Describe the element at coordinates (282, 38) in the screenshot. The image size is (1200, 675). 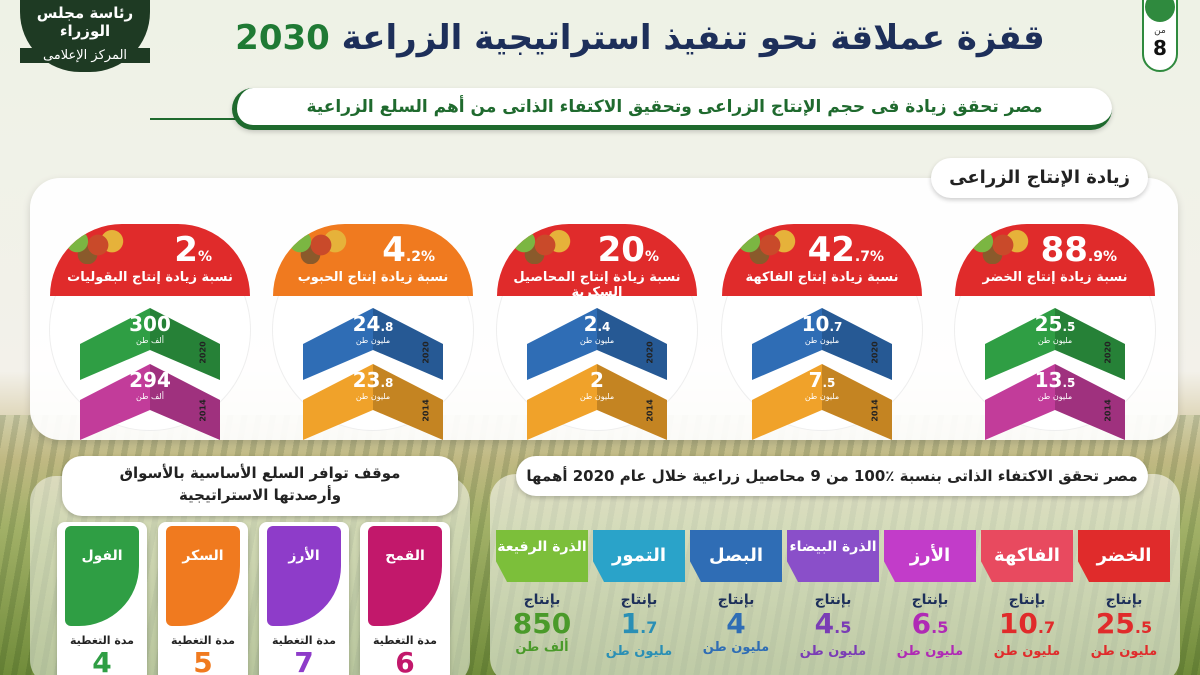
I see `title-year: 2030` at that location.